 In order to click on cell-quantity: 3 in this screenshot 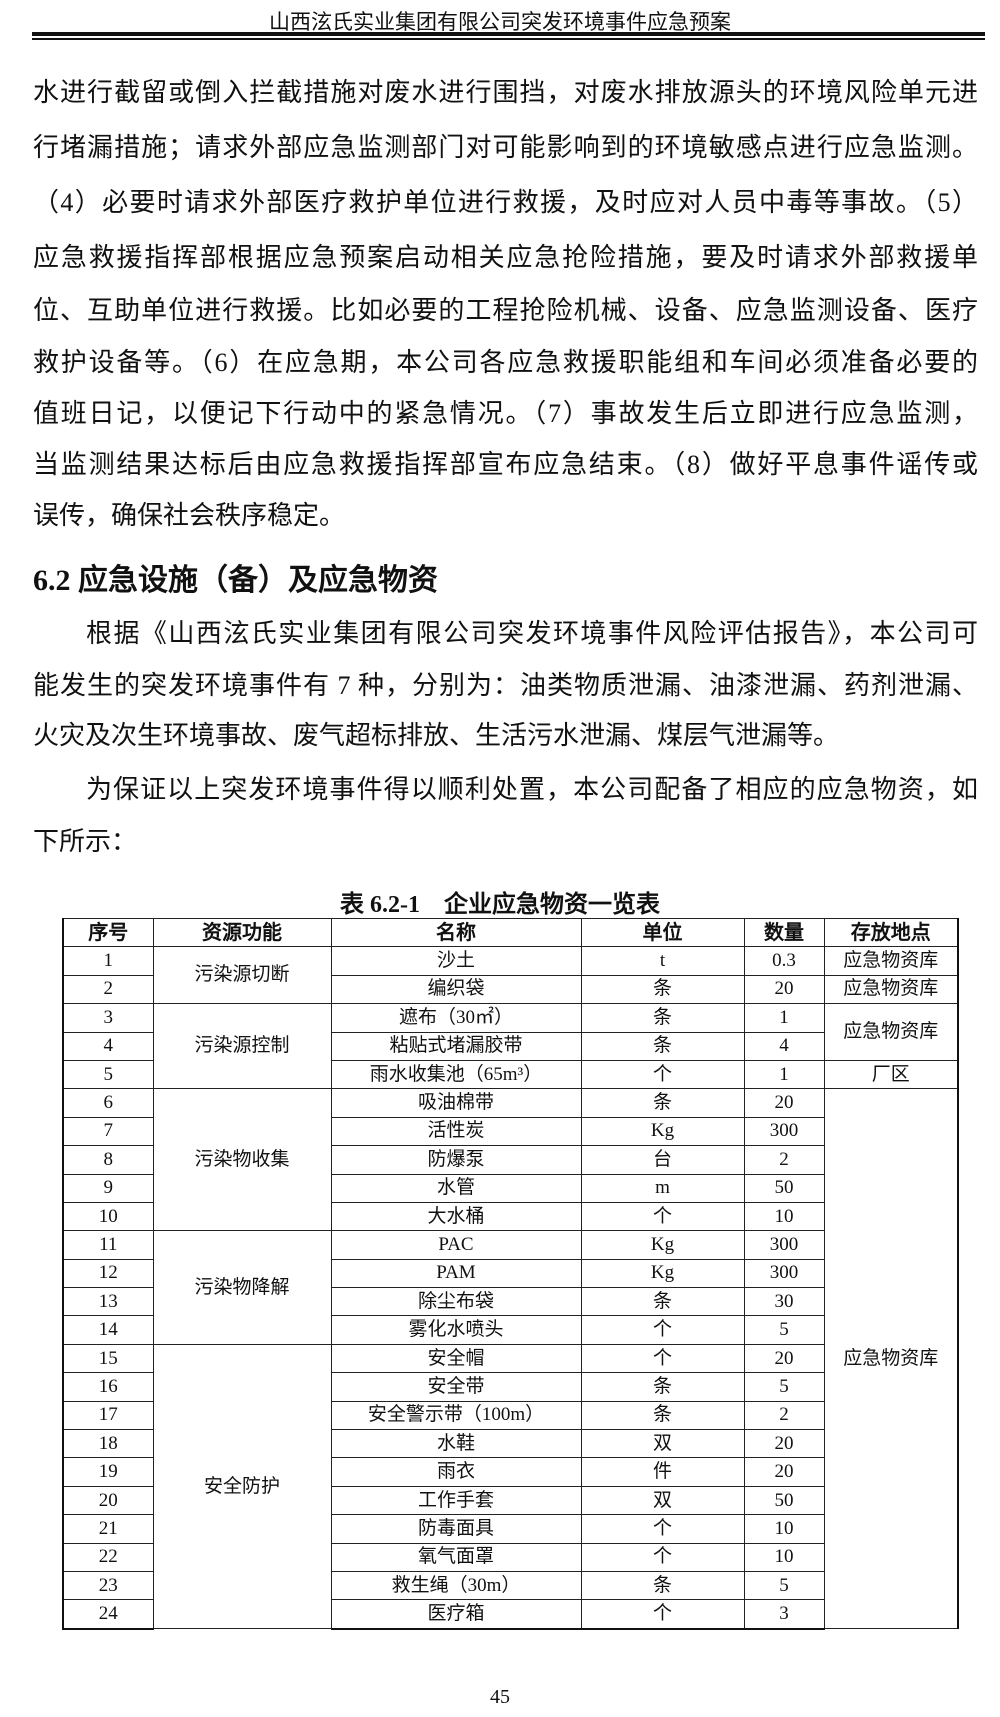, I will do `click(784, 1614)`.